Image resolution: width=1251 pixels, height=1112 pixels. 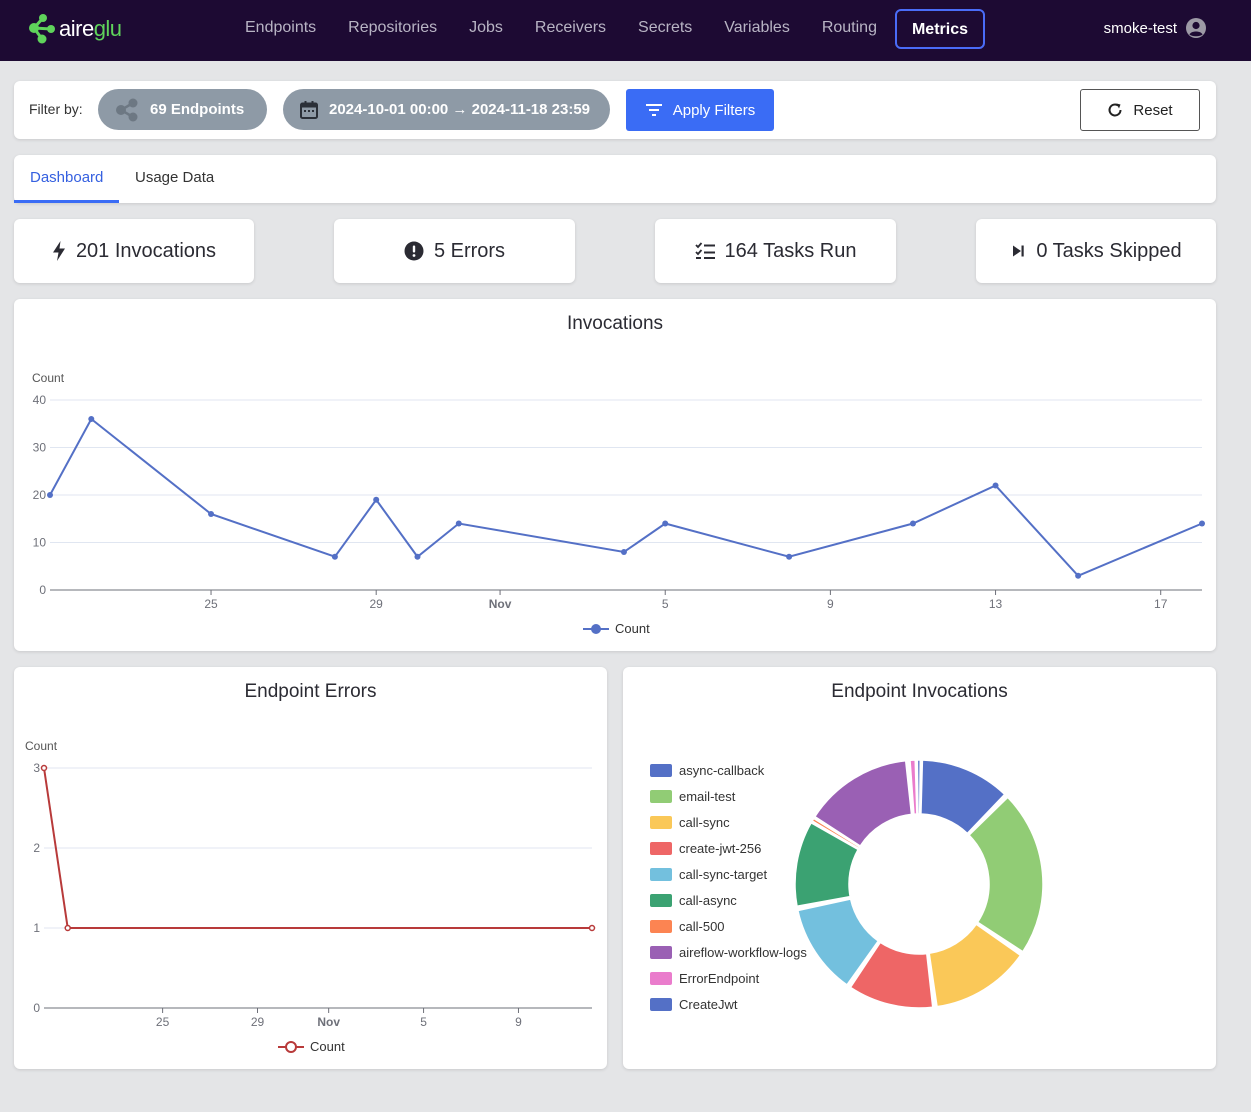 I want to click on y-tick-label: 40, so click(x=40, y=400).